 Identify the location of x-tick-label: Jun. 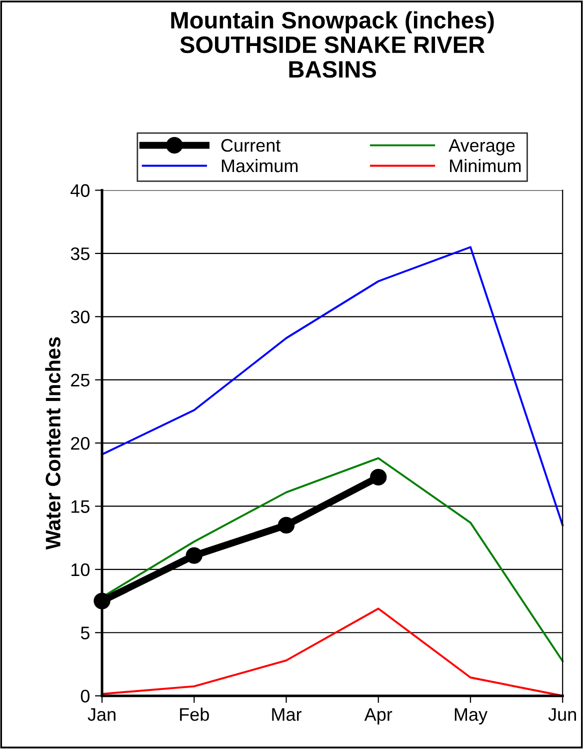
(562, 714).